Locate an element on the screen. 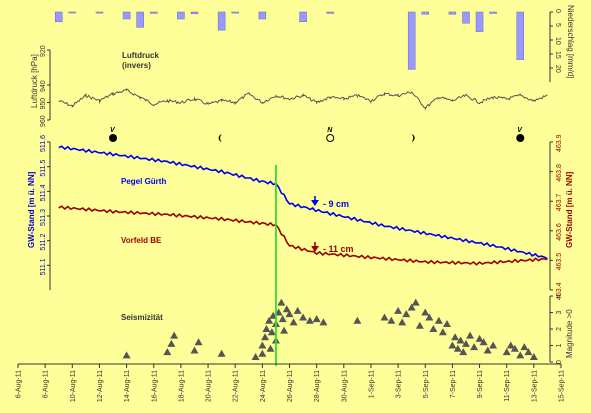  gw-right-axis-label: GW-Stand [m ü. NN] is located at coordinates (569, 209).